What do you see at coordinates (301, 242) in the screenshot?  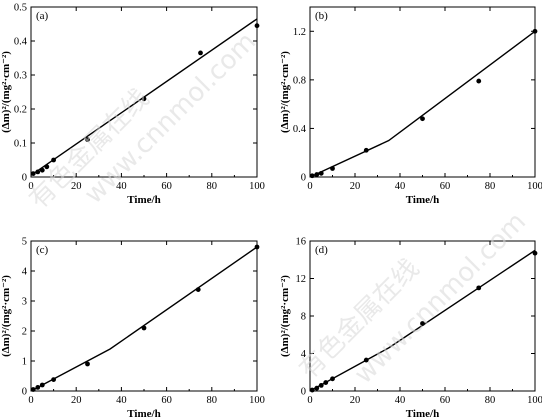 I see `y-tick-label-d: 16` at bounding box center [301, 242].